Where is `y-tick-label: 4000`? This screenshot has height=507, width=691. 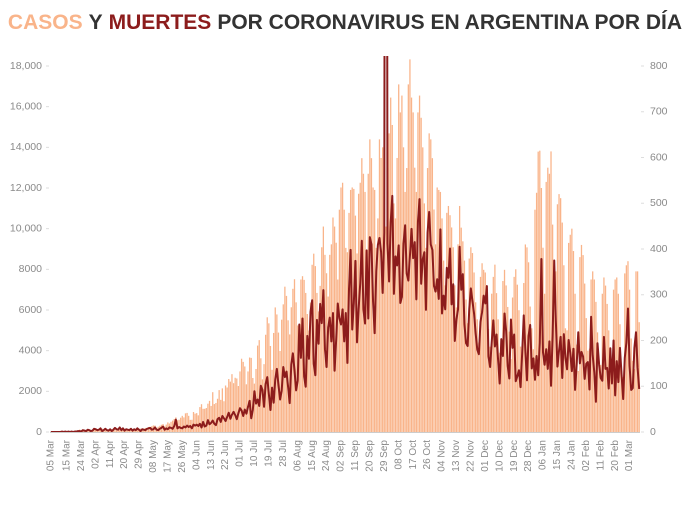
y-tick-label: 4000 is located at coordinates (31, 350).